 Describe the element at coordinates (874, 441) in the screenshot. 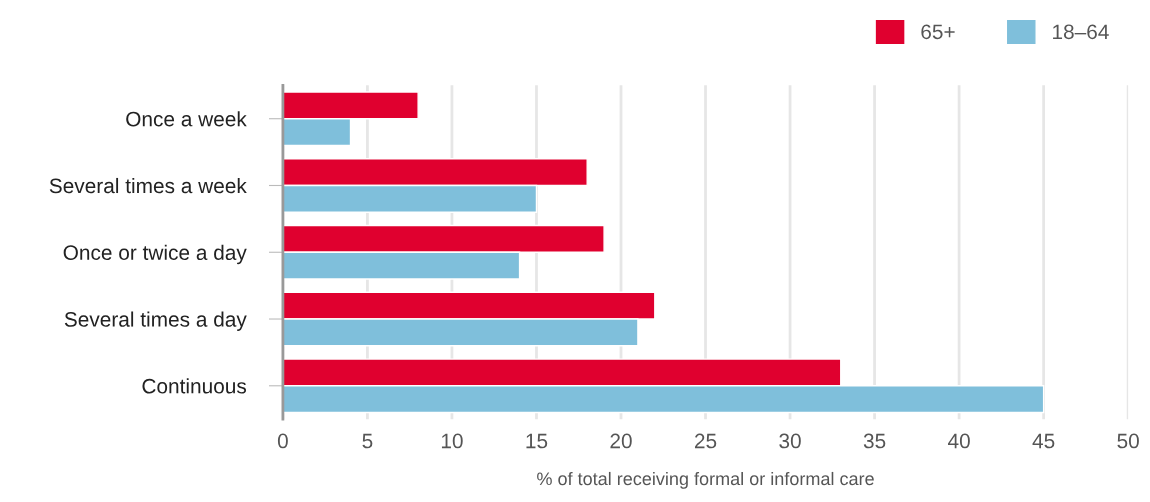

I see `x-tick-label: 35` at that location.